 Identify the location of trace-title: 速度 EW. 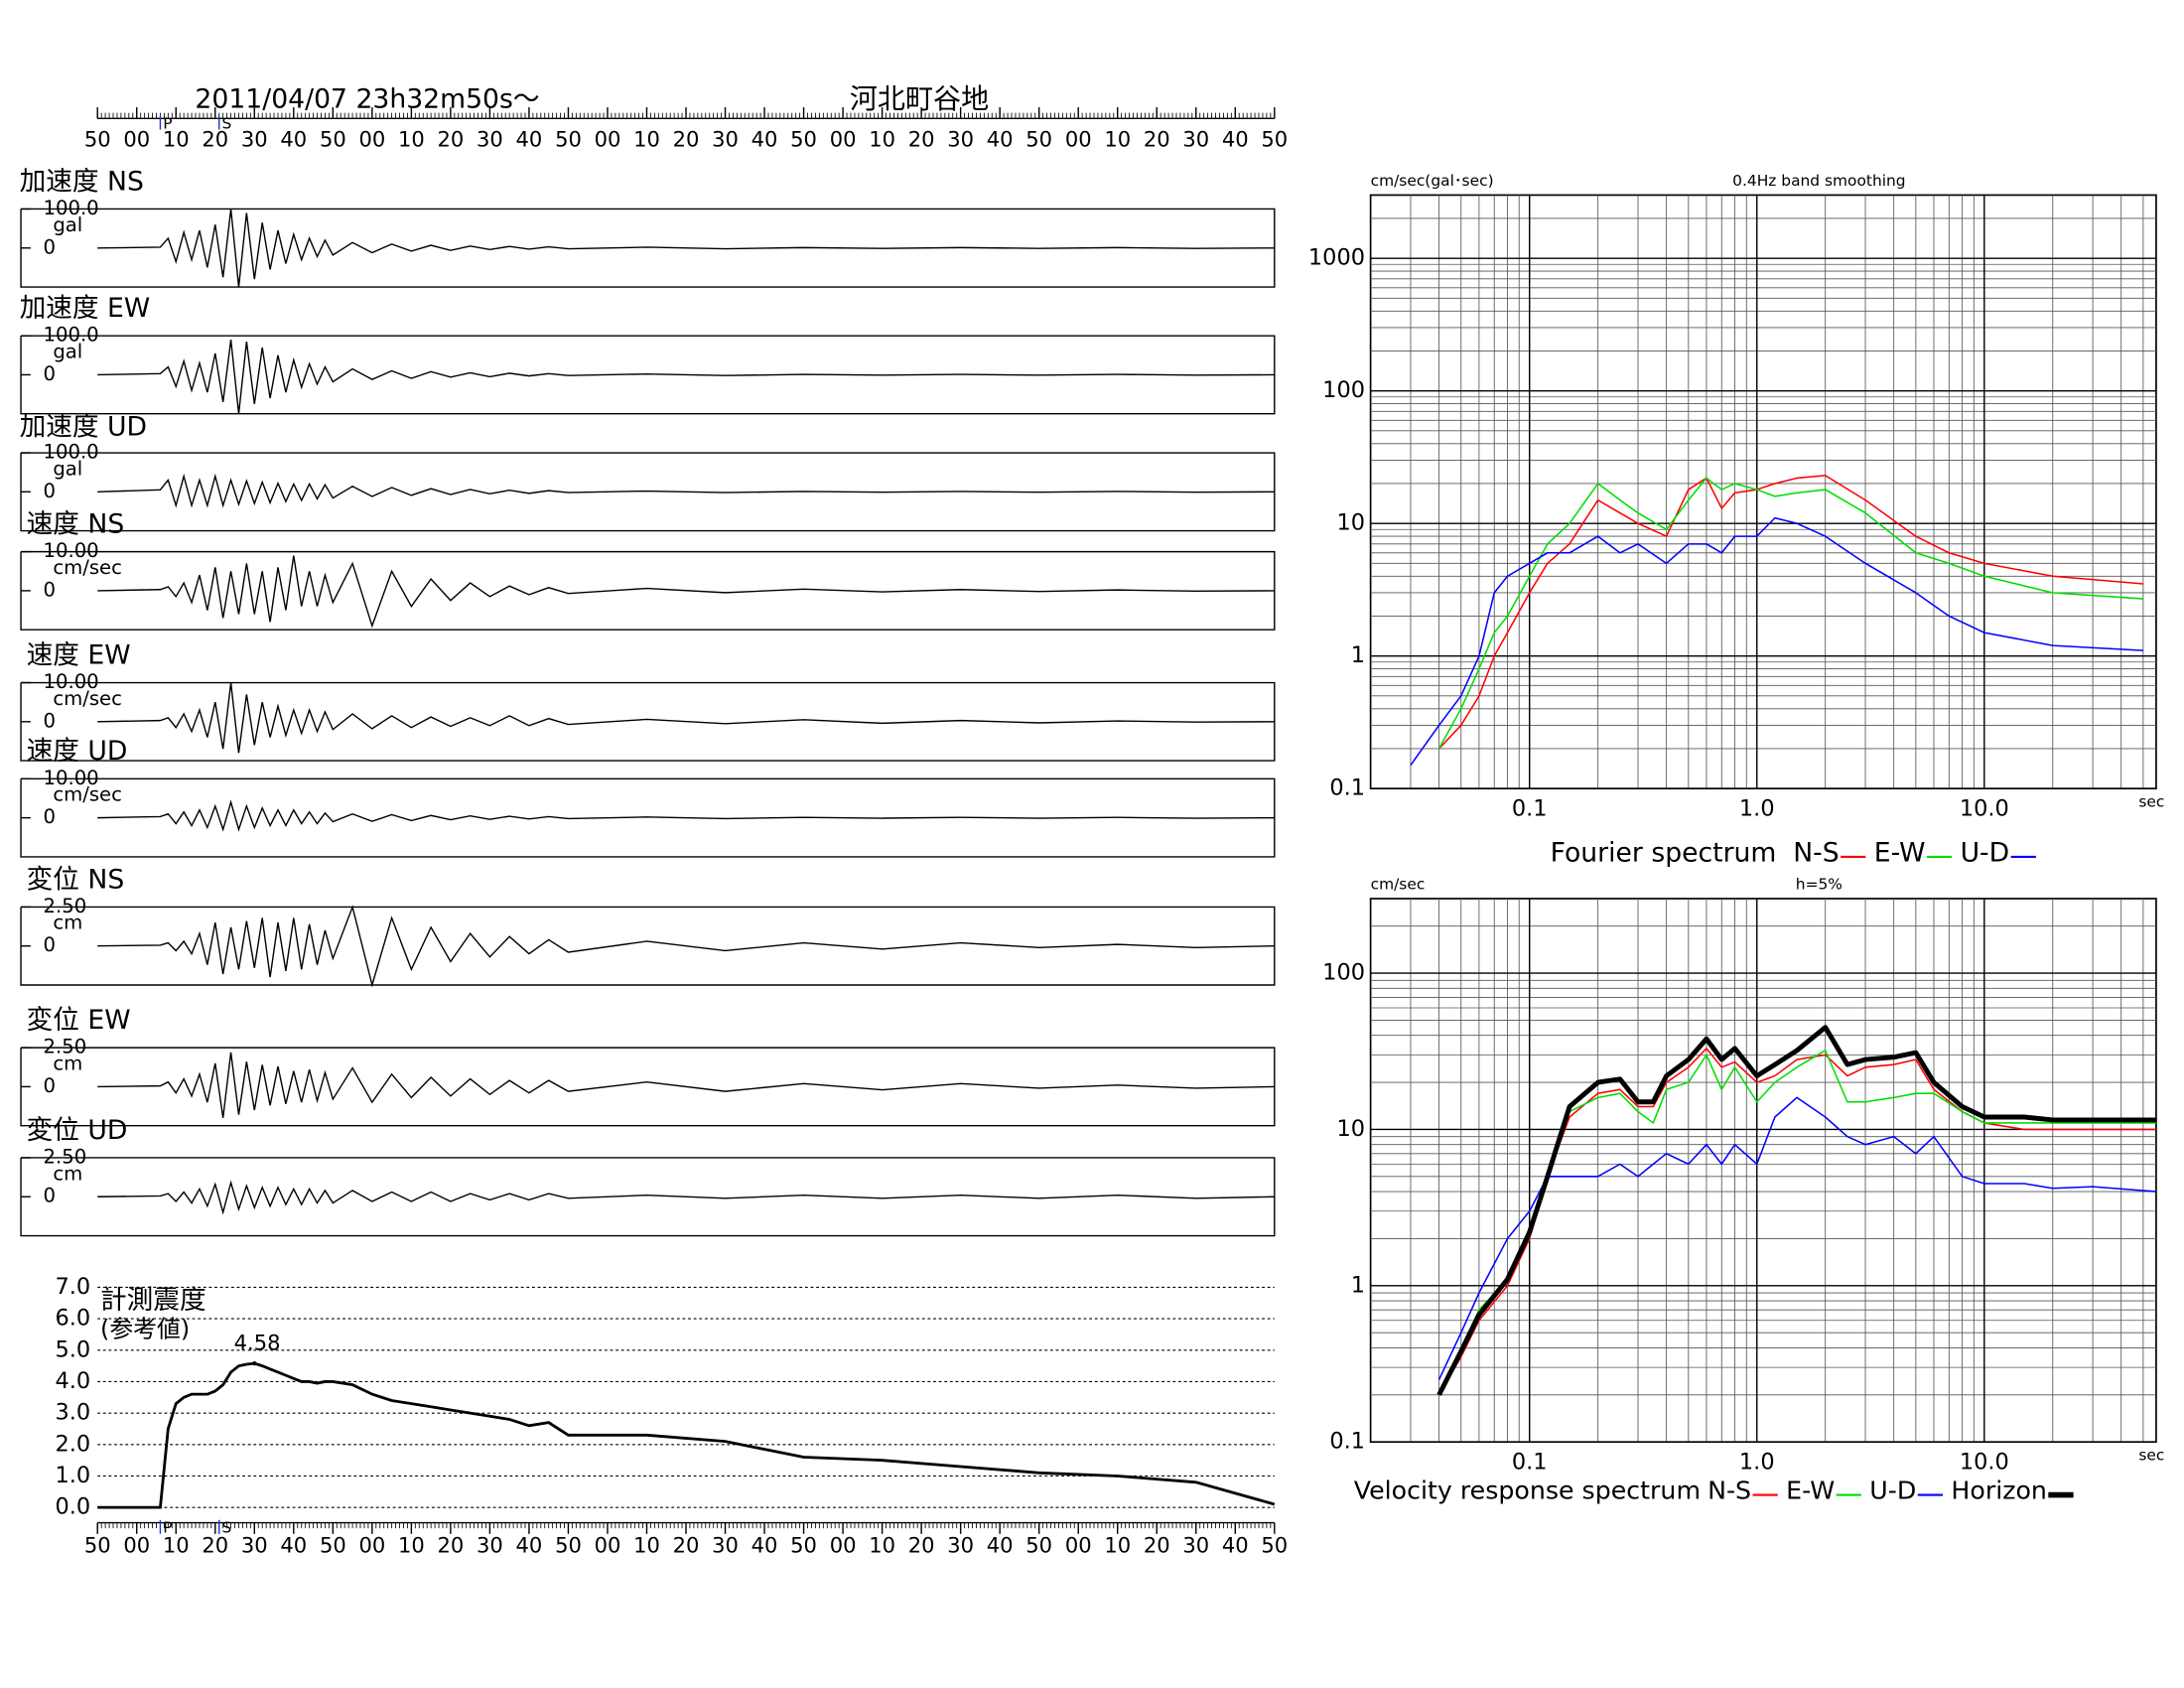
(79, 654).